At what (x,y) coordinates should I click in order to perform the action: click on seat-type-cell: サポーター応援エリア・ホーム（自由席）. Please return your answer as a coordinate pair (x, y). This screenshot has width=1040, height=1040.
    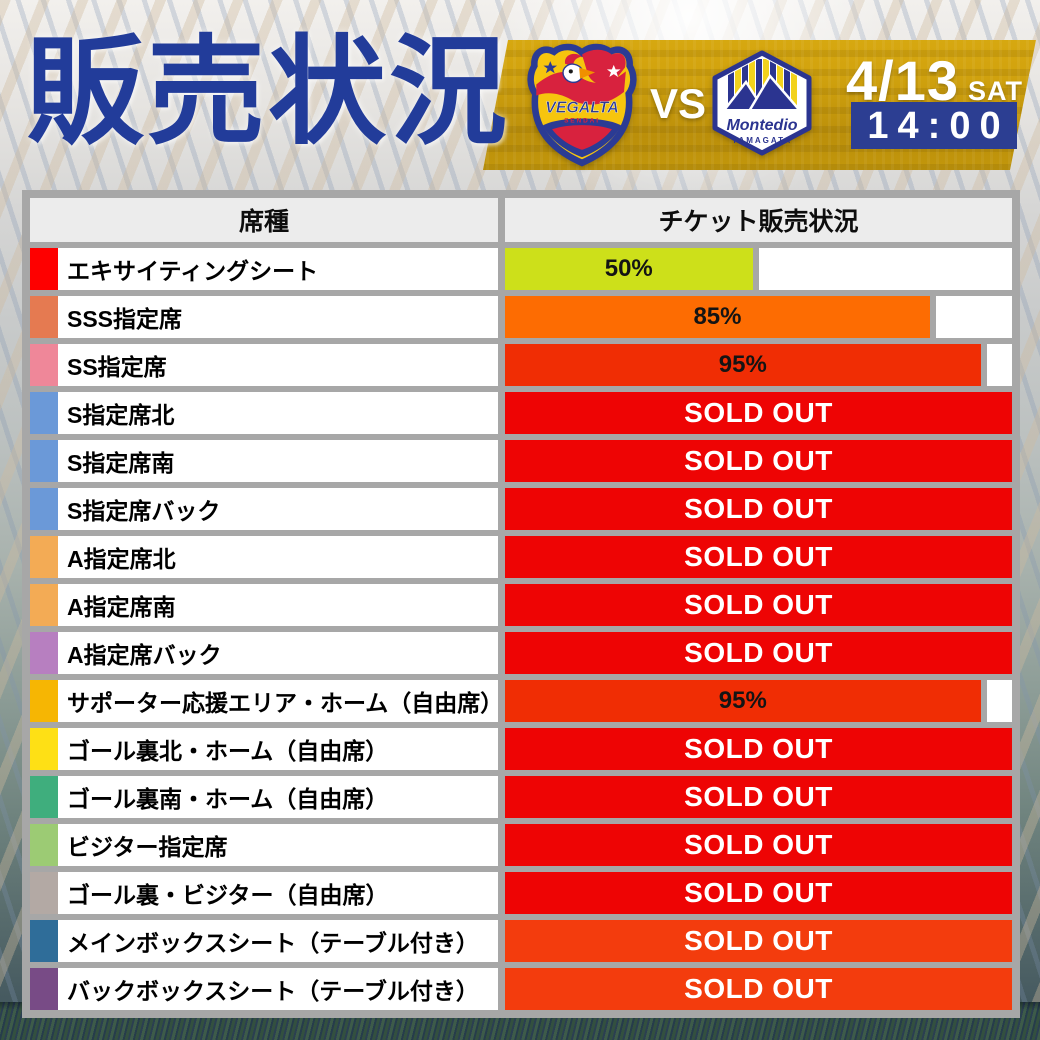
    Looking at the image, I should click on (264, 701).